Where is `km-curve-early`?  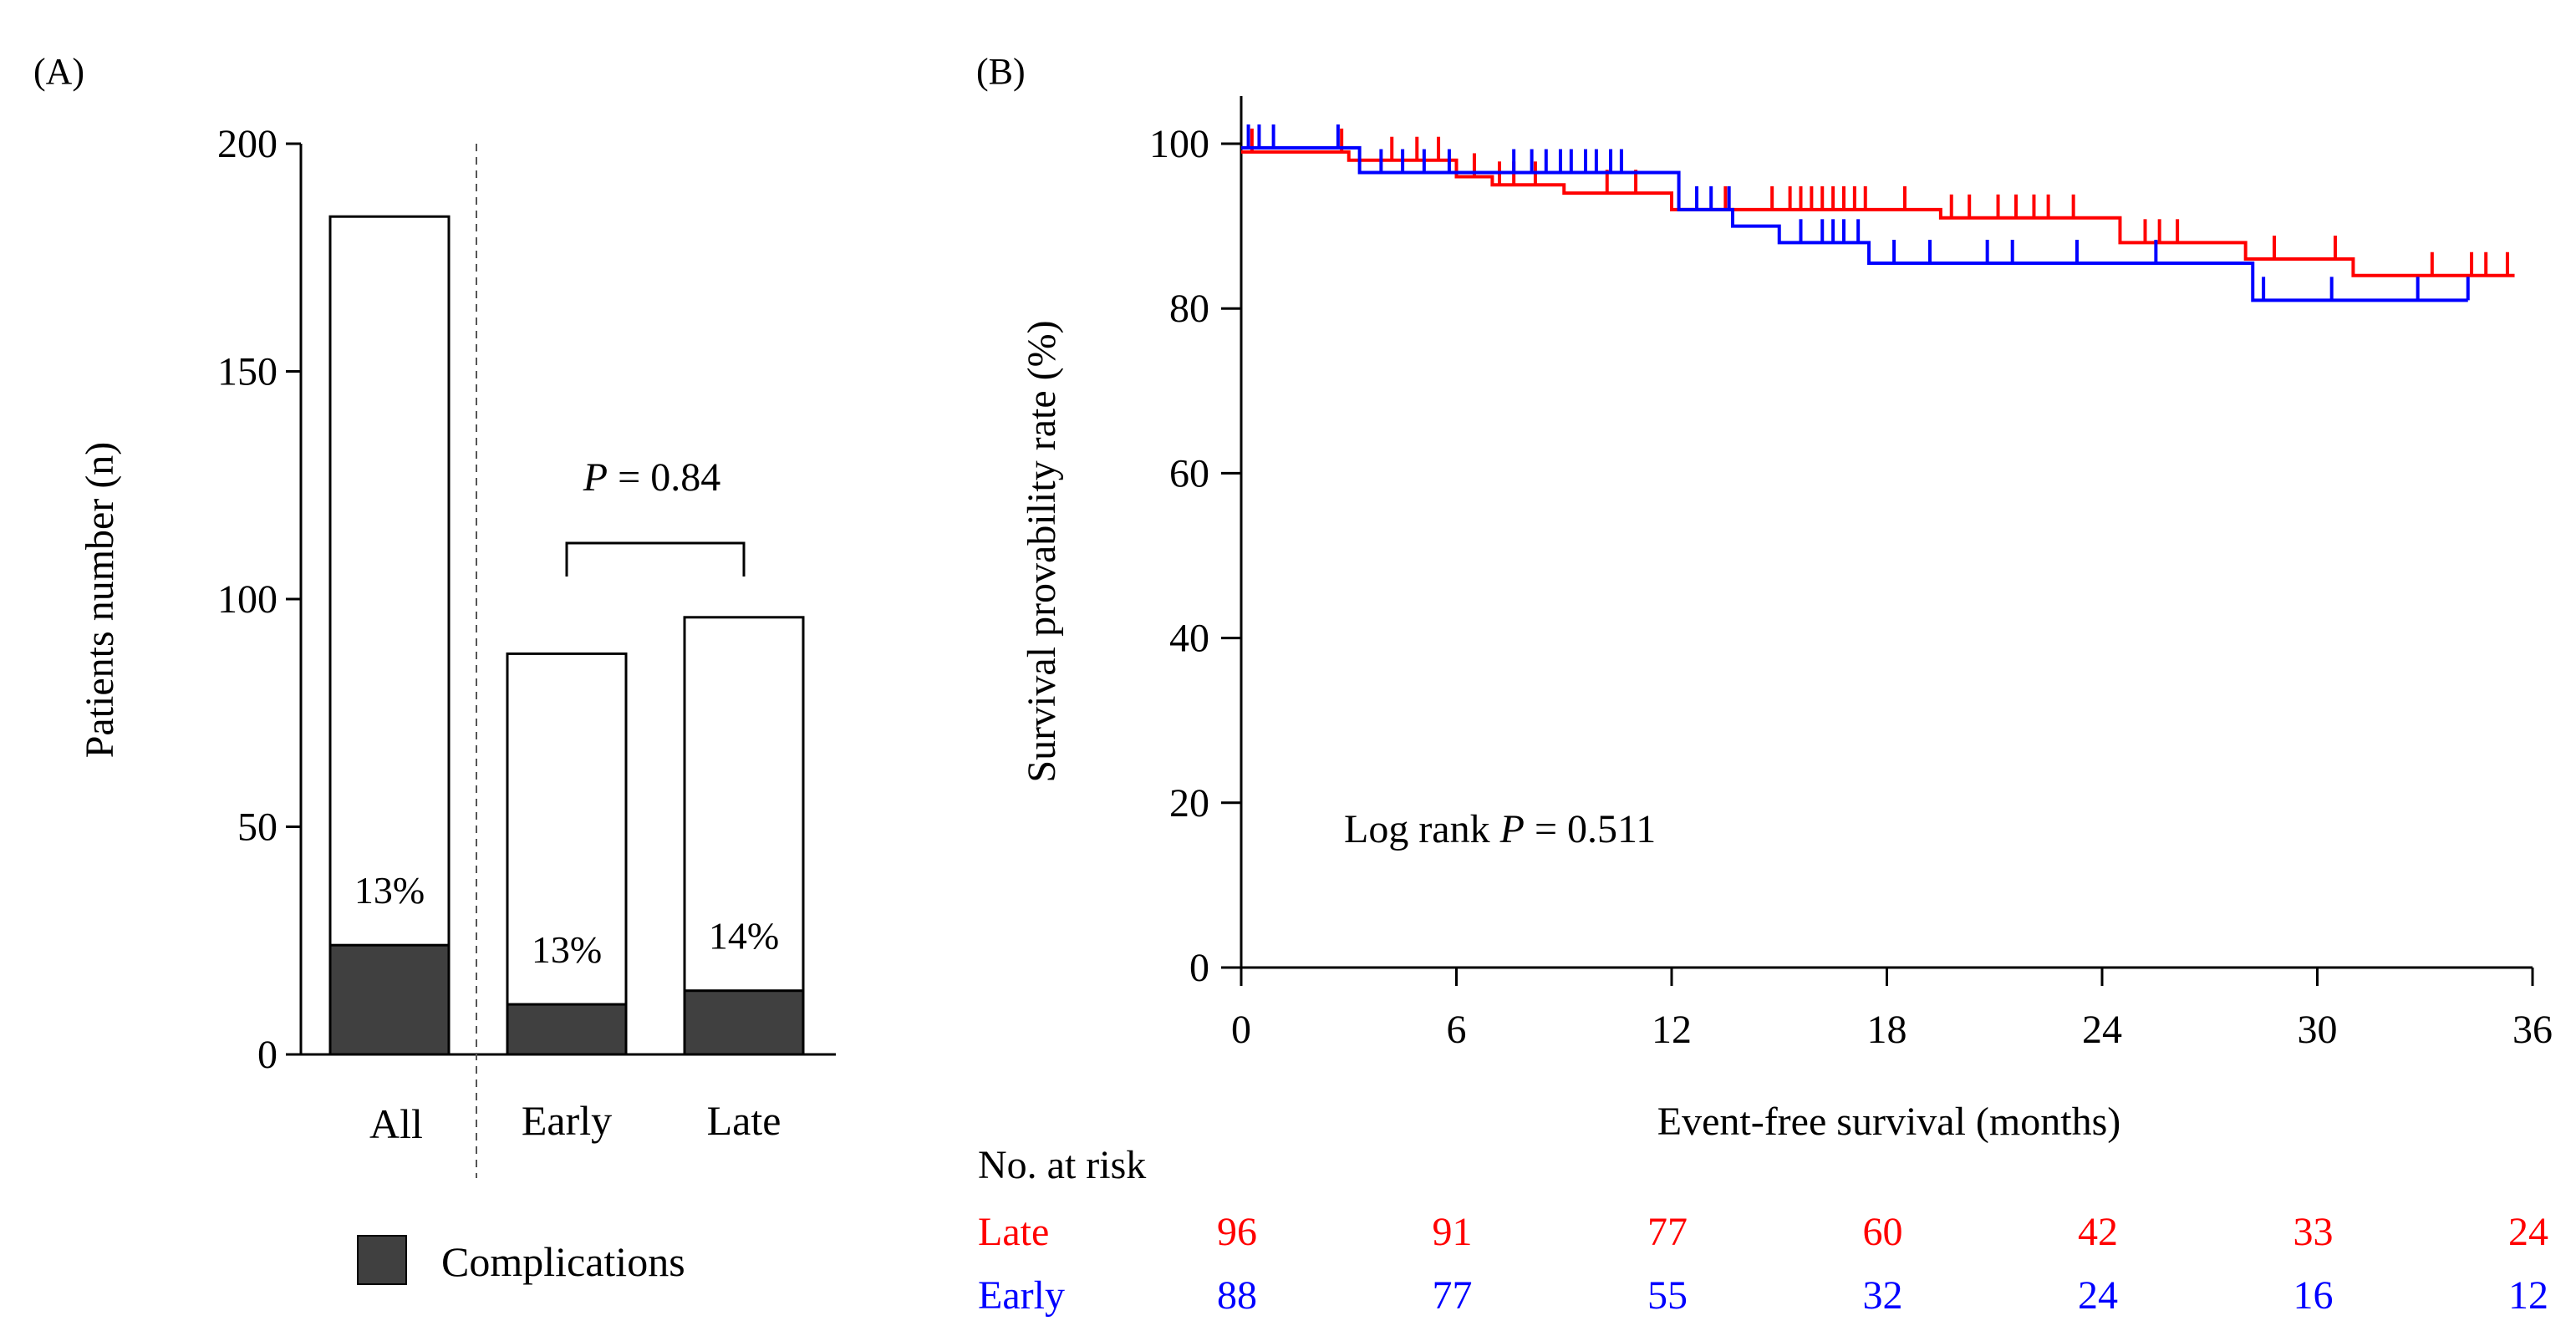
km-curve-early is located at coordinates (1854, 223).